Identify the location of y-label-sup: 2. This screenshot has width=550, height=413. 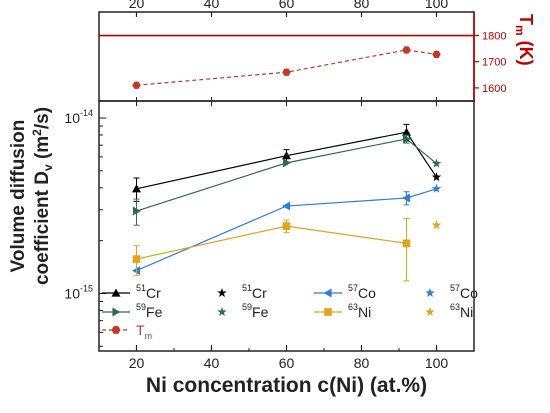
(37, 132).